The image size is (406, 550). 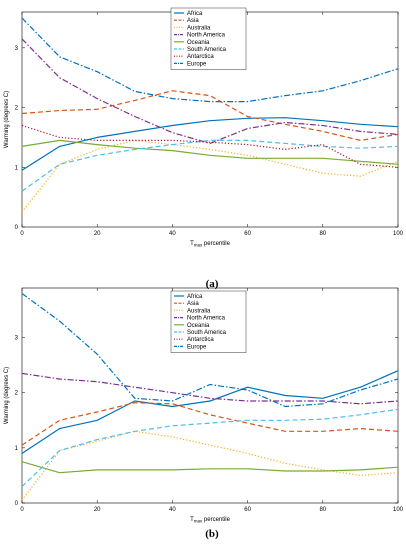 I want to click on series-line-europe, so click(x=210, y=60).